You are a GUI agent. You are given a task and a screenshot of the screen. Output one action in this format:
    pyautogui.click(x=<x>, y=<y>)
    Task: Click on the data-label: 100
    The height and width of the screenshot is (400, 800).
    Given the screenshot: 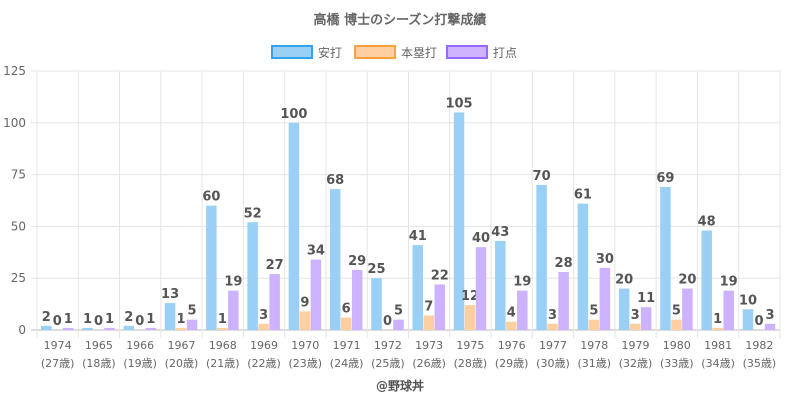 What is the action you would take?
    pyautogui.click(x=293, y=114)
    